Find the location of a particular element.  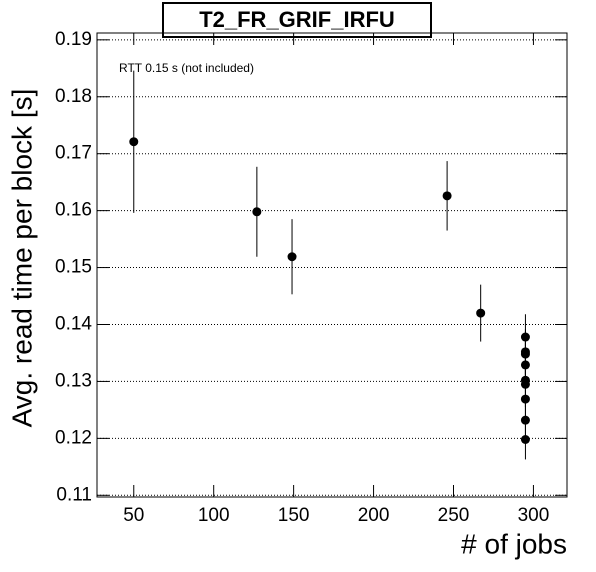

title-box is located at coordinates (297, 20).